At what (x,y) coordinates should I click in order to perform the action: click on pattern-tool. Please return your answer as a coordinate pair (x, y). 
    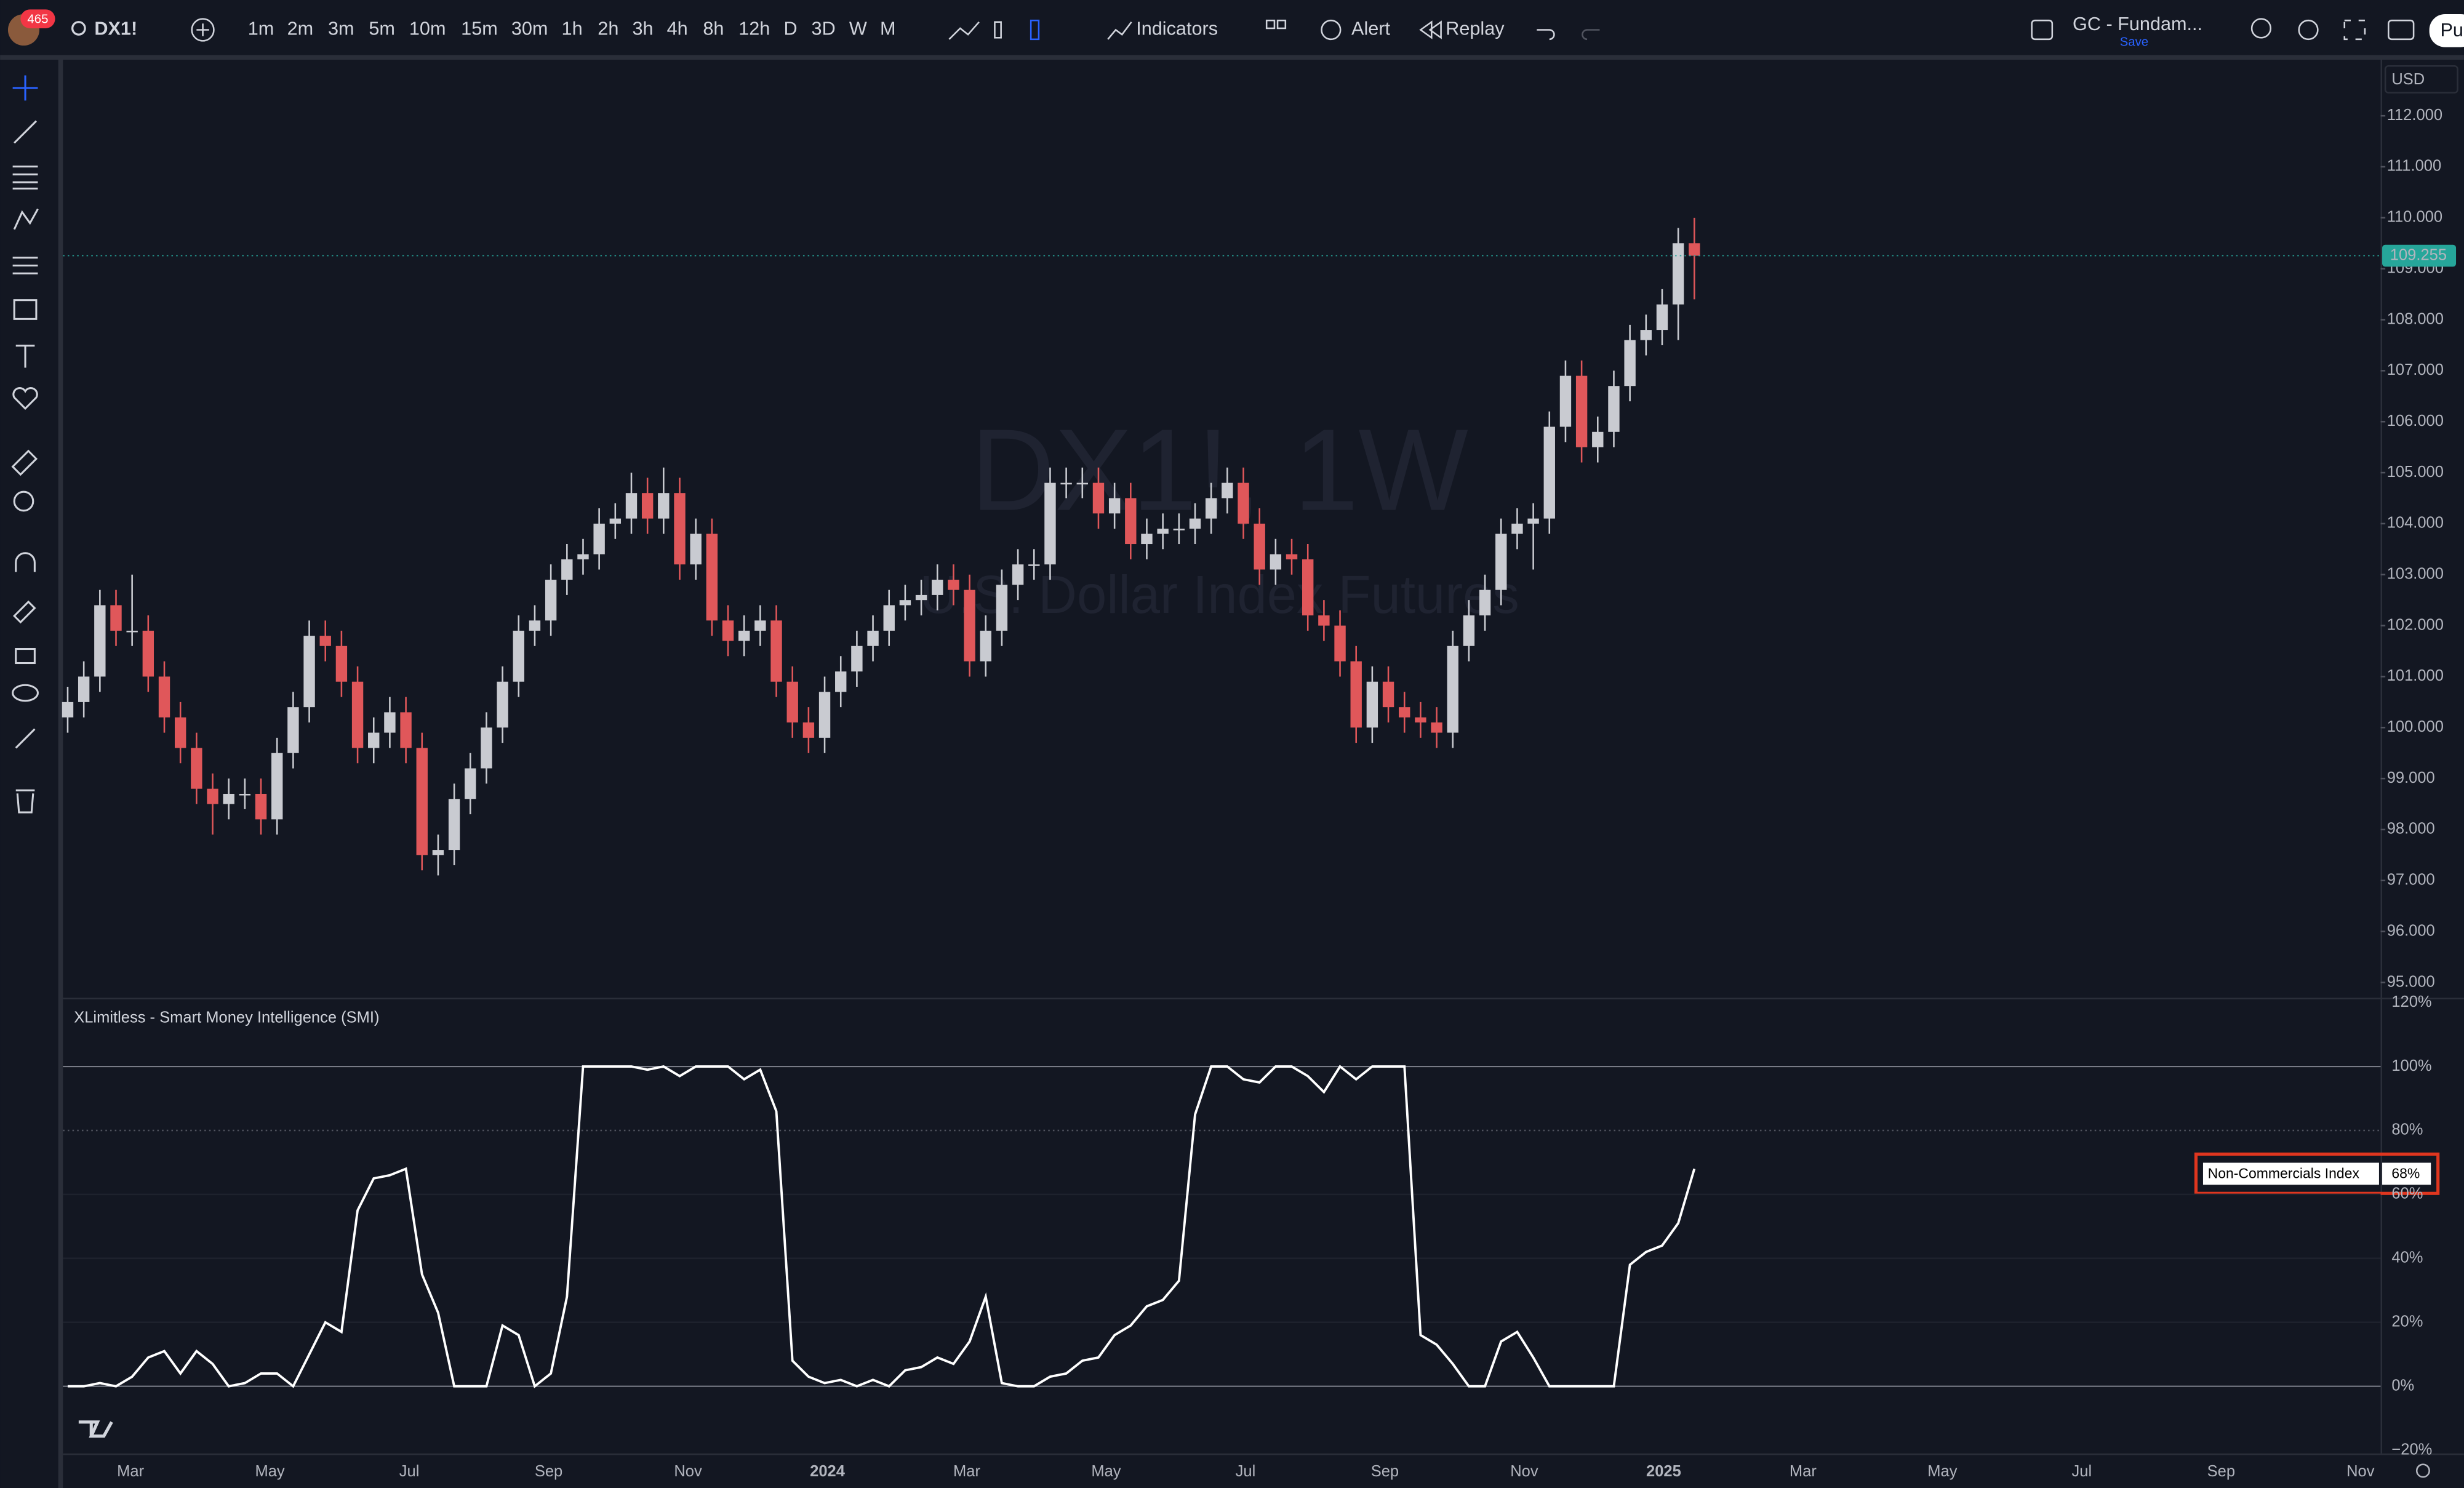
    Looking at the image, I should click on (26, 219).